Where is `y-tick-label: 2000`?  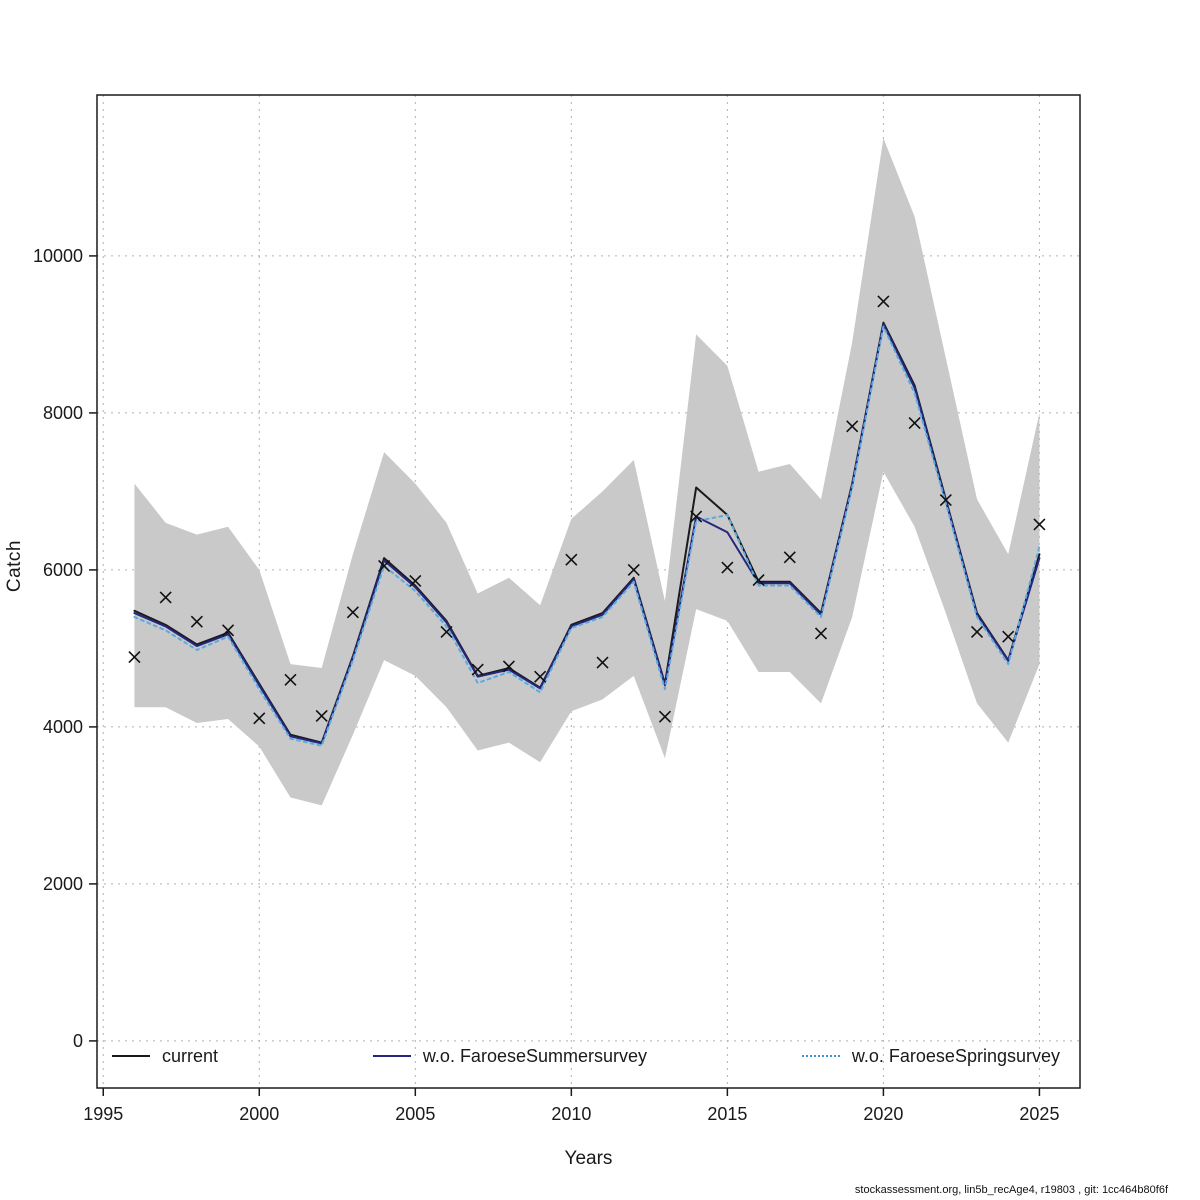
y-tick-label: 2000 is located at coordinates (63, 884).